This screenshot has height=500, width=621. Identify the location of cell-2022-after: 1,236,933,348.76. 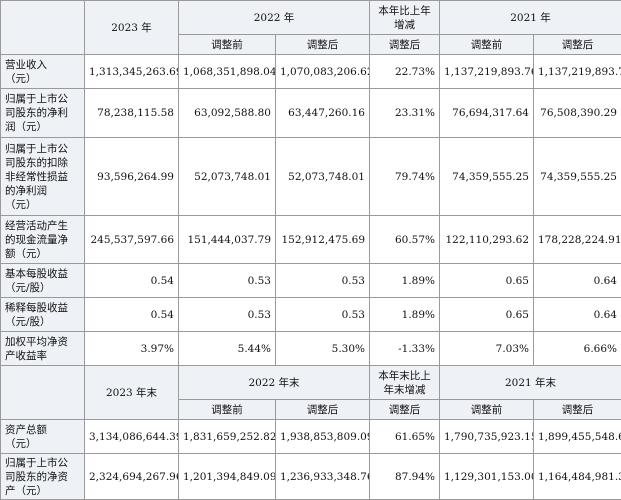
(322, 476).